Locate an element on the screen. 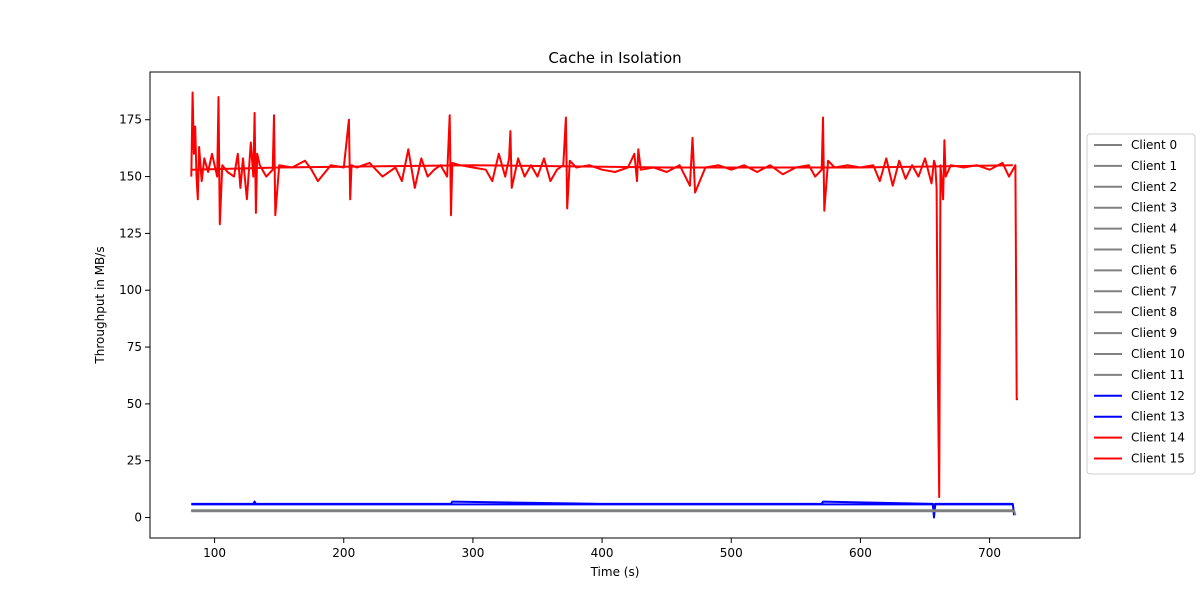 This screenshot has width=1200, height=600. y-axis: 0 25 50 75 100 125 150 175 is located at coordinates (134, 319).